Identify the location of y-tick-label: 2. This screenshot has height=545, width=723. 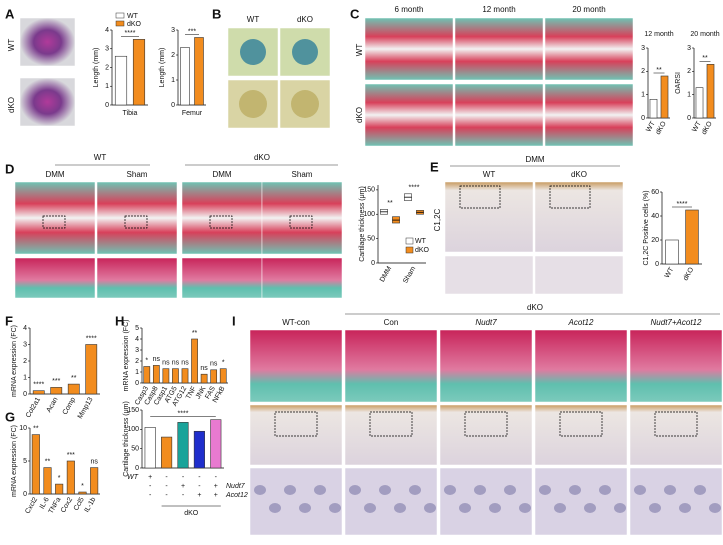
(689, 71).